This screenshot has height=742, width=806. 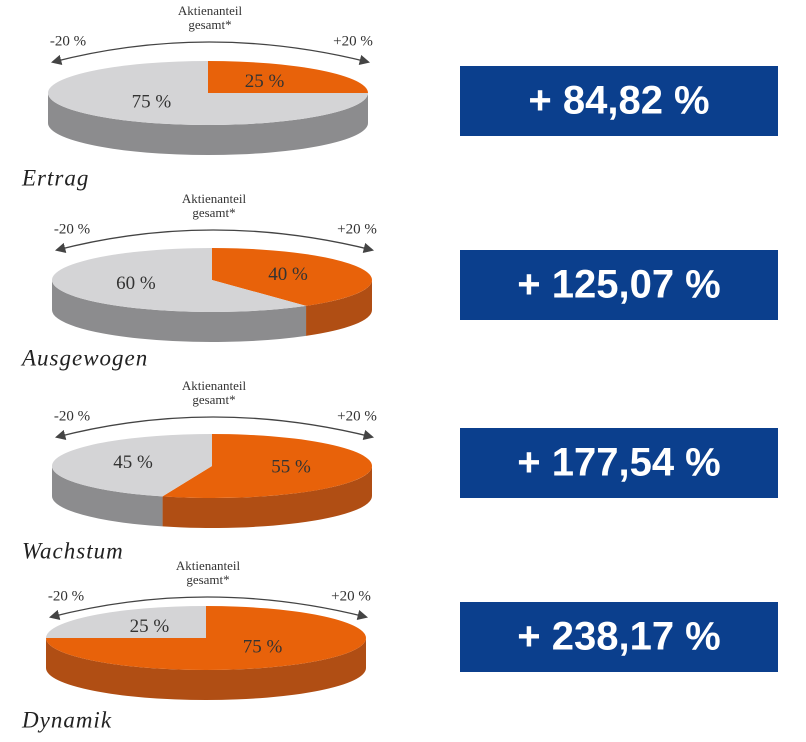 I want to click on result-value: + 177,54 %, so click(x=619, y=463).